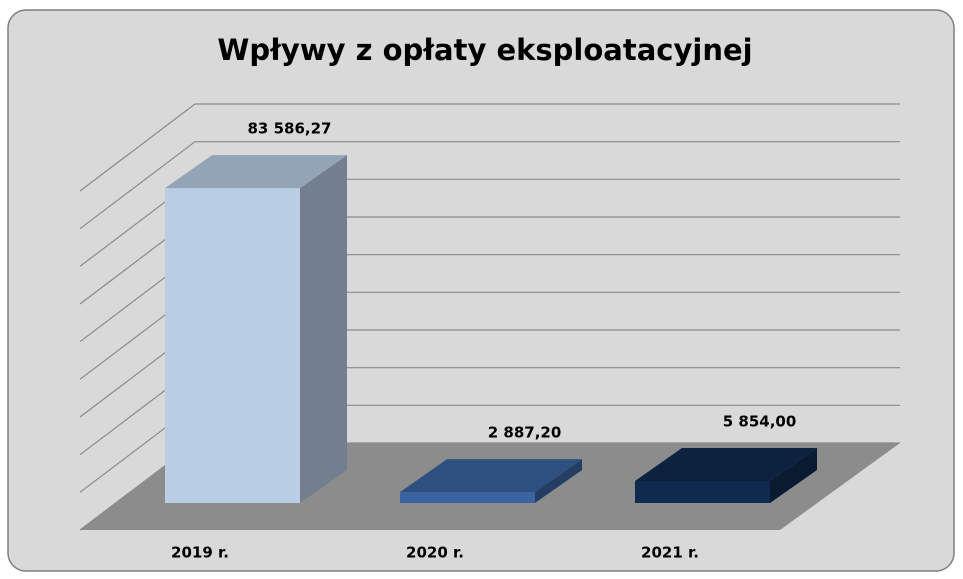 The width and height of the screenshot is (963, 579). Describe the element at coordinates (290, 129) in the screenshot. I see `data-label: 83 586,27` at that location.